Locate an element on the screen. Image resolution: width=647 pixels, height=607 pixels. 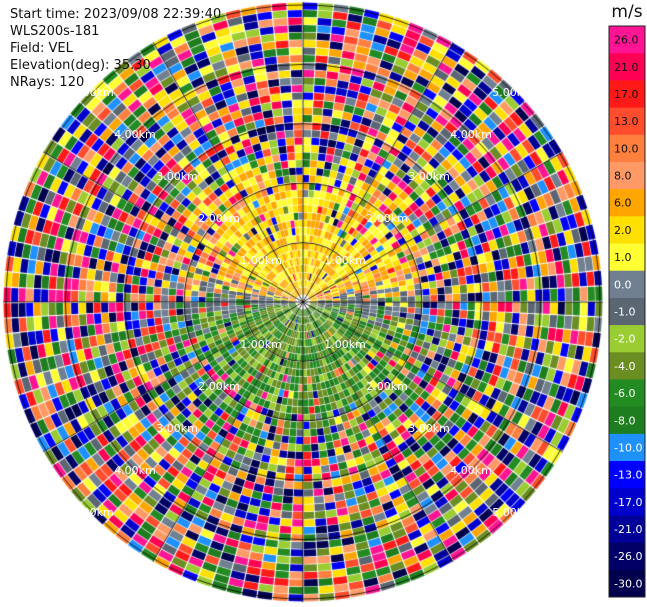
colorbar-tick-label: -13.0 is located at coordinates (628, 475).